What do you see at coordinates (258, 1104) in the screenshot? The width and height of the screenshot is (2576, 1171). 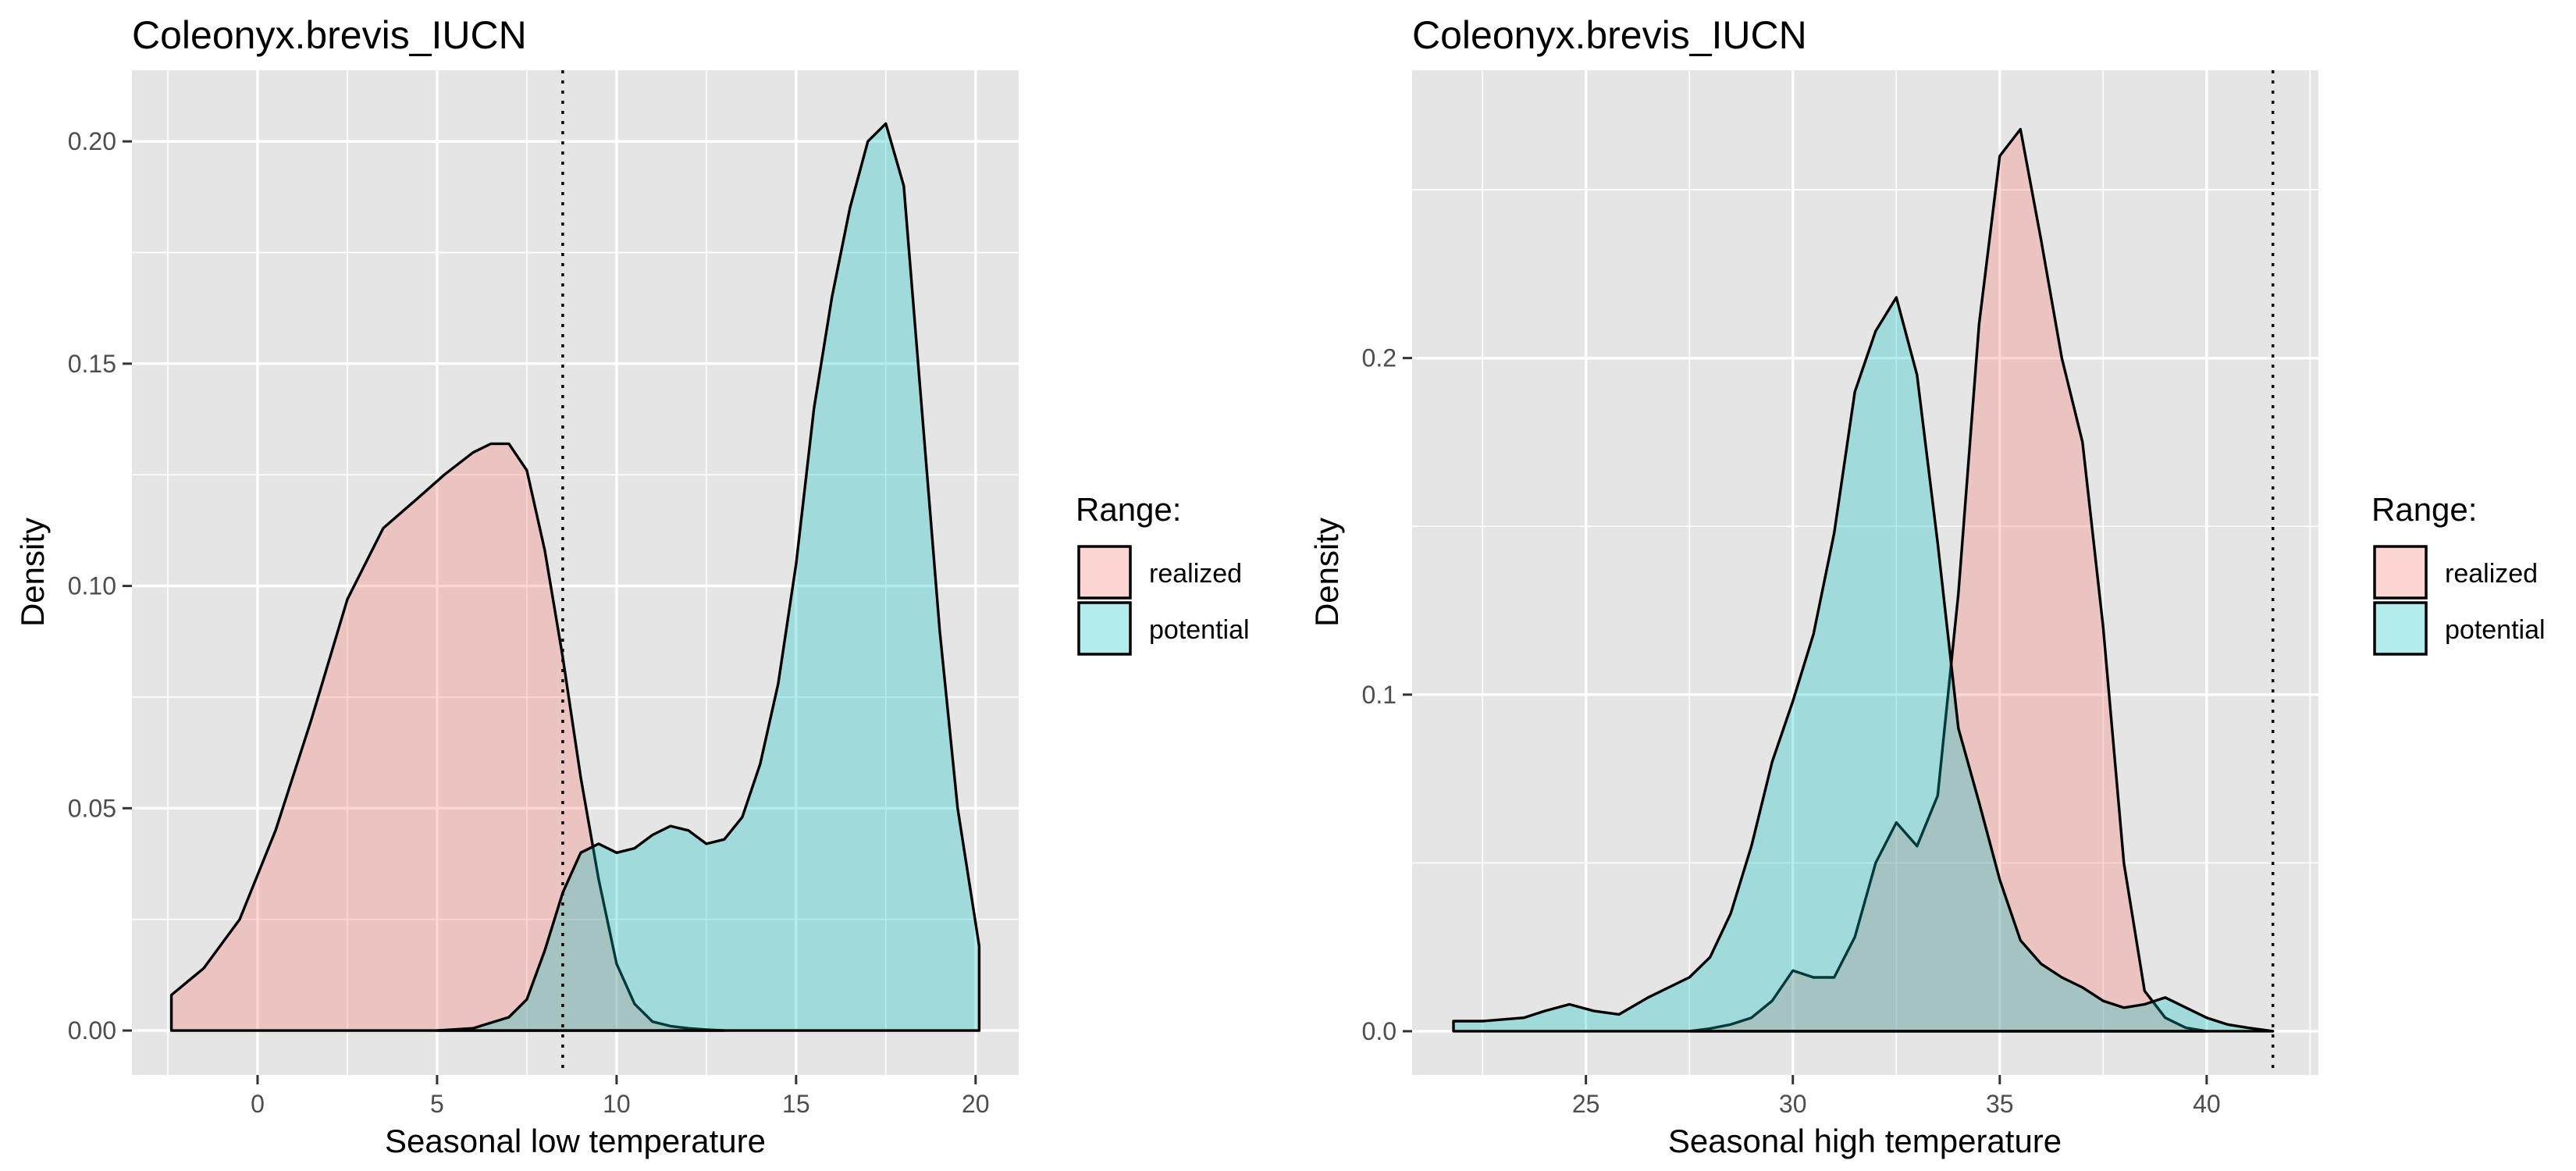 I see `x-tick-label: 0` at bounding box center [258, 1104].